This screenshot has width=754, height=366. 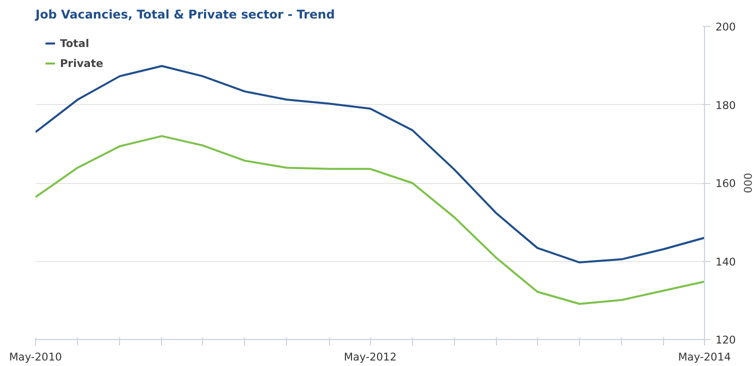 I want to click on x-tick-label: May-2012, so click(x=370, y=357).